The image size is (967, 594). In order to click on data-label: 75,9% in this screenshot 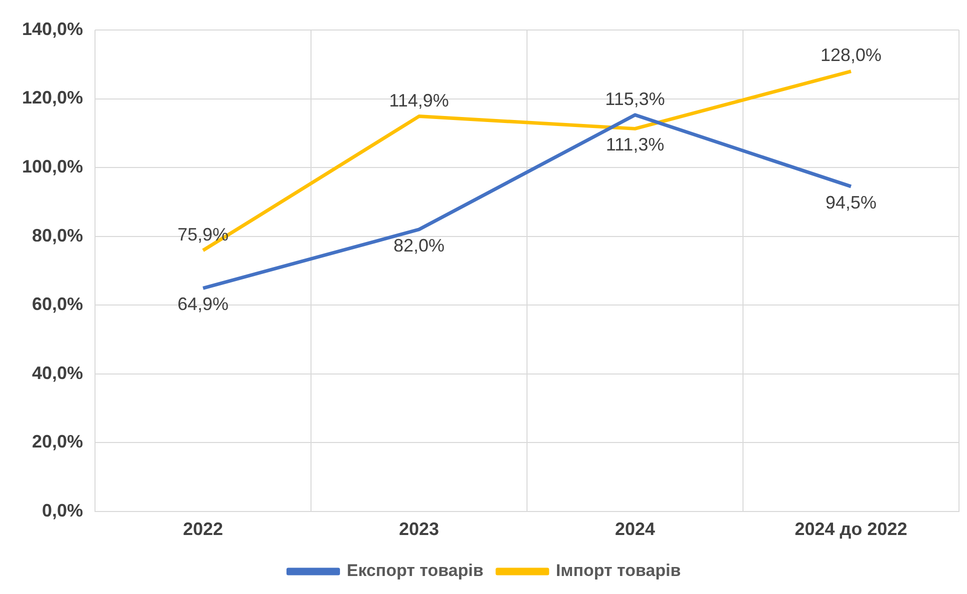, I will do `click(203, 234)`.